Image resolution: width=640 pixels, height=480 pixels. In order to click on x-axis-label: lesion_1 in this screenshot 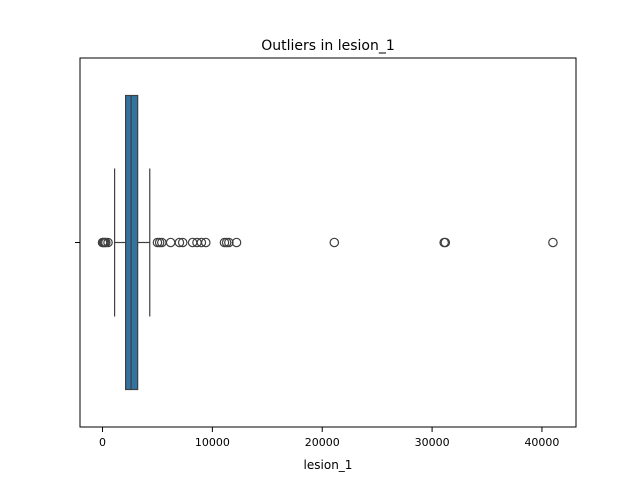, I will do `click(328, 465)`.